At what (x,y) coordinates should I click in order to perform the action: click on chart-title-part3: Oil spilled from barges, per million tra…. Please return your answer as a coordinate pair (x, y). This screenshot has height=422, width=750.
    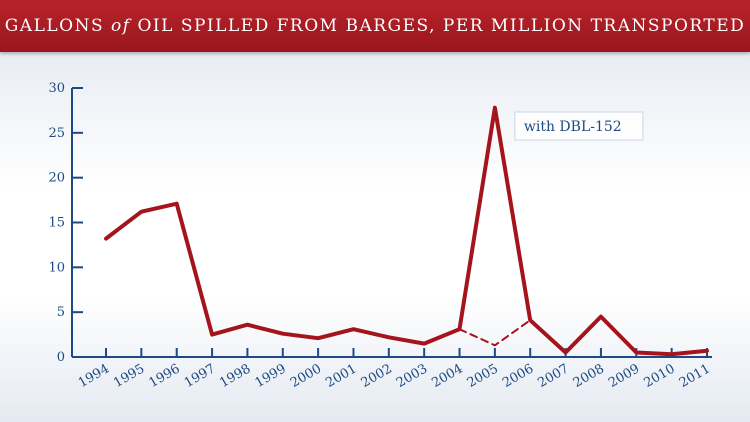
    Looking at the image, I should click on (441, 26).